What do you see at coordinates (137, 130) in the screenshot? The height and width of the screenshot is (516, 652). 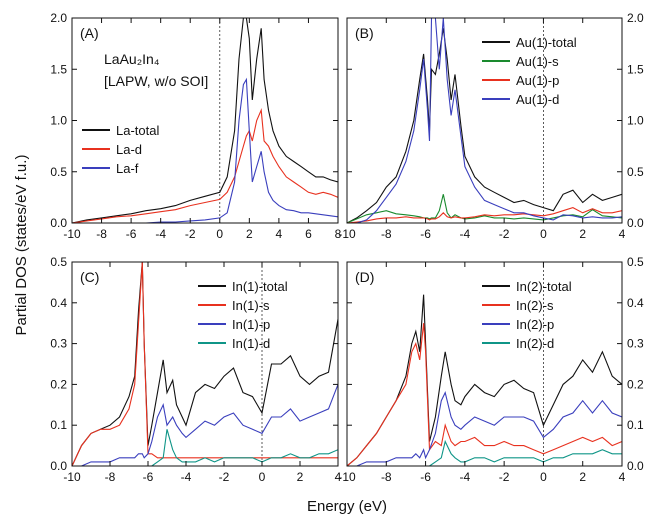 I see `legend-label: La-total` at bounding box center [137, 130].